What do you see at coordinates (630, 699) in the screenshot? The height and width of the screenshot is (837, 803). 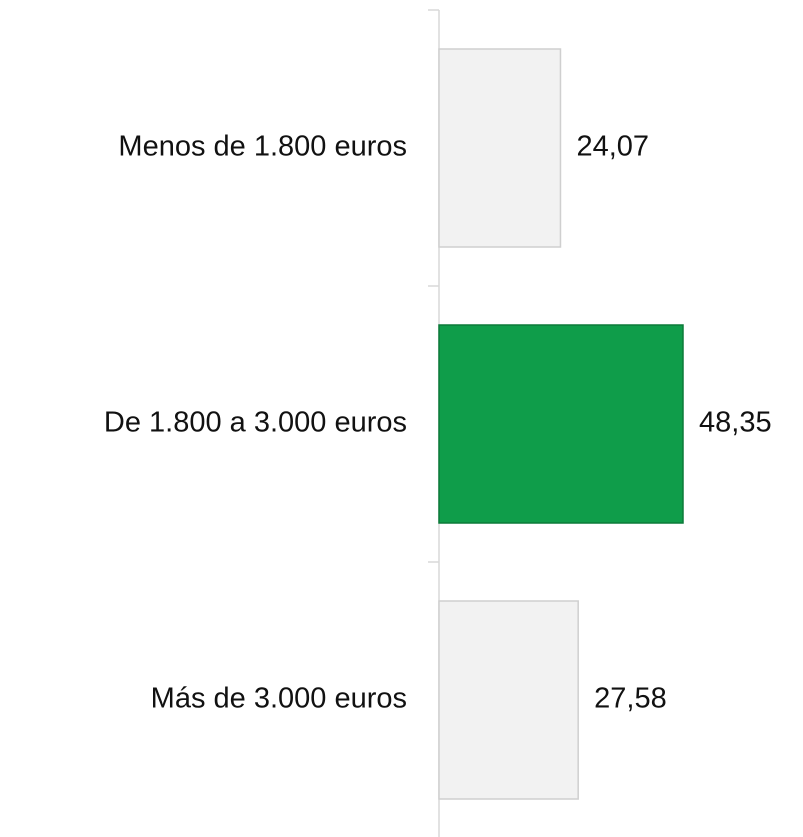 I see `value-label: 27,58` at bounding box center [630, 699].